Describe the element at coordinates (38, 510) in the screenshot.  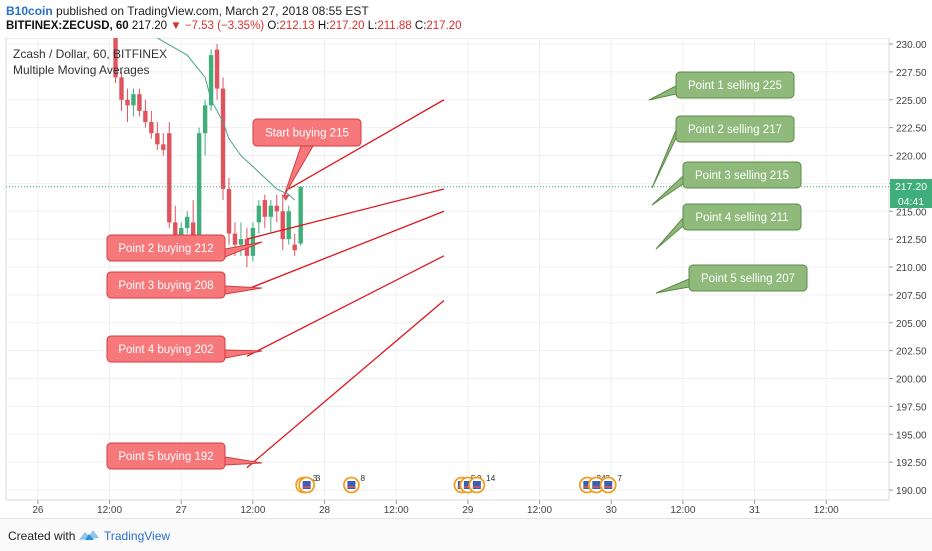
I see `x-tick-label: 26` at that location.